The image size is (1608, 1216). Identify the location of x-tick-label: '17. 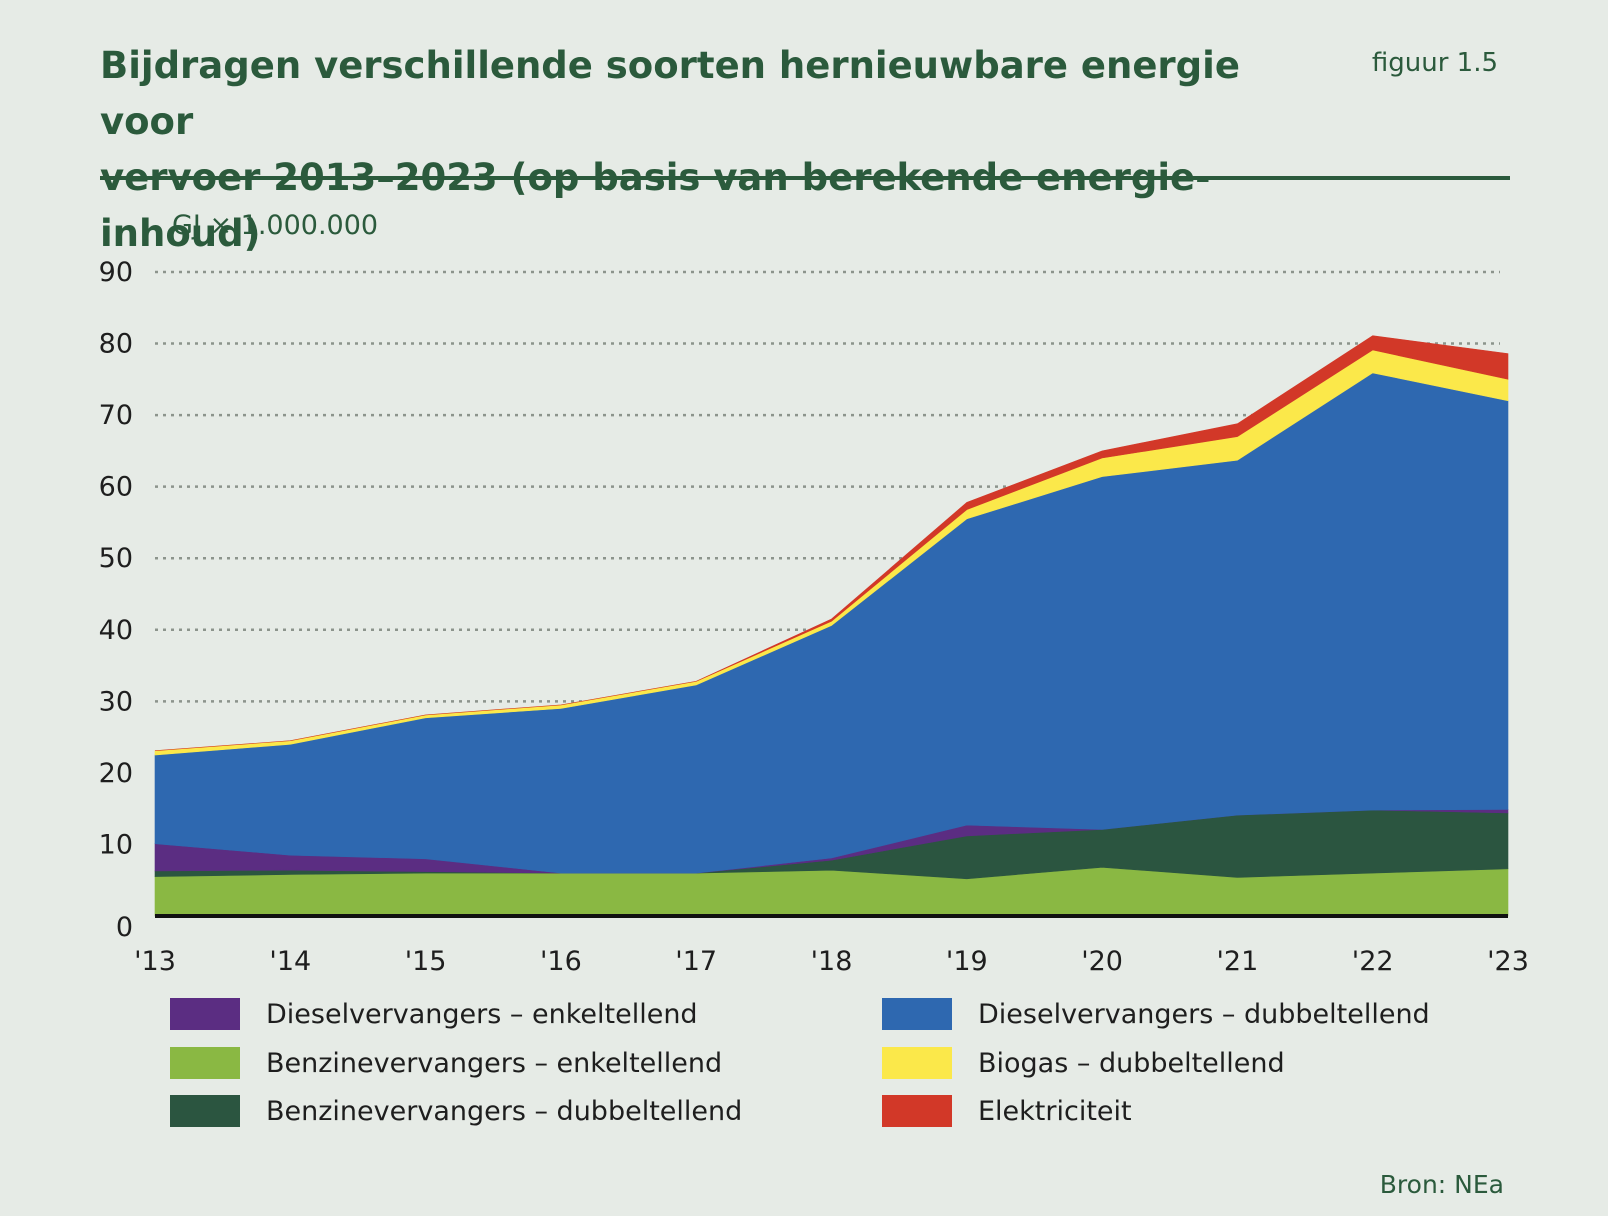
(696, 961).